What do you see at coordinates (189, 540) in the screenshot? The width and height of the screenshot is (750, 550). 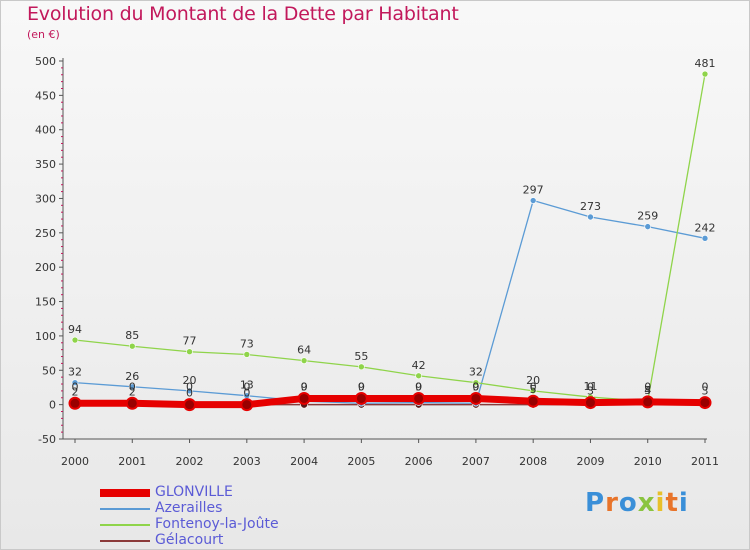 I see `legend-label: Gélacourt` at bounding box center [189, 540].